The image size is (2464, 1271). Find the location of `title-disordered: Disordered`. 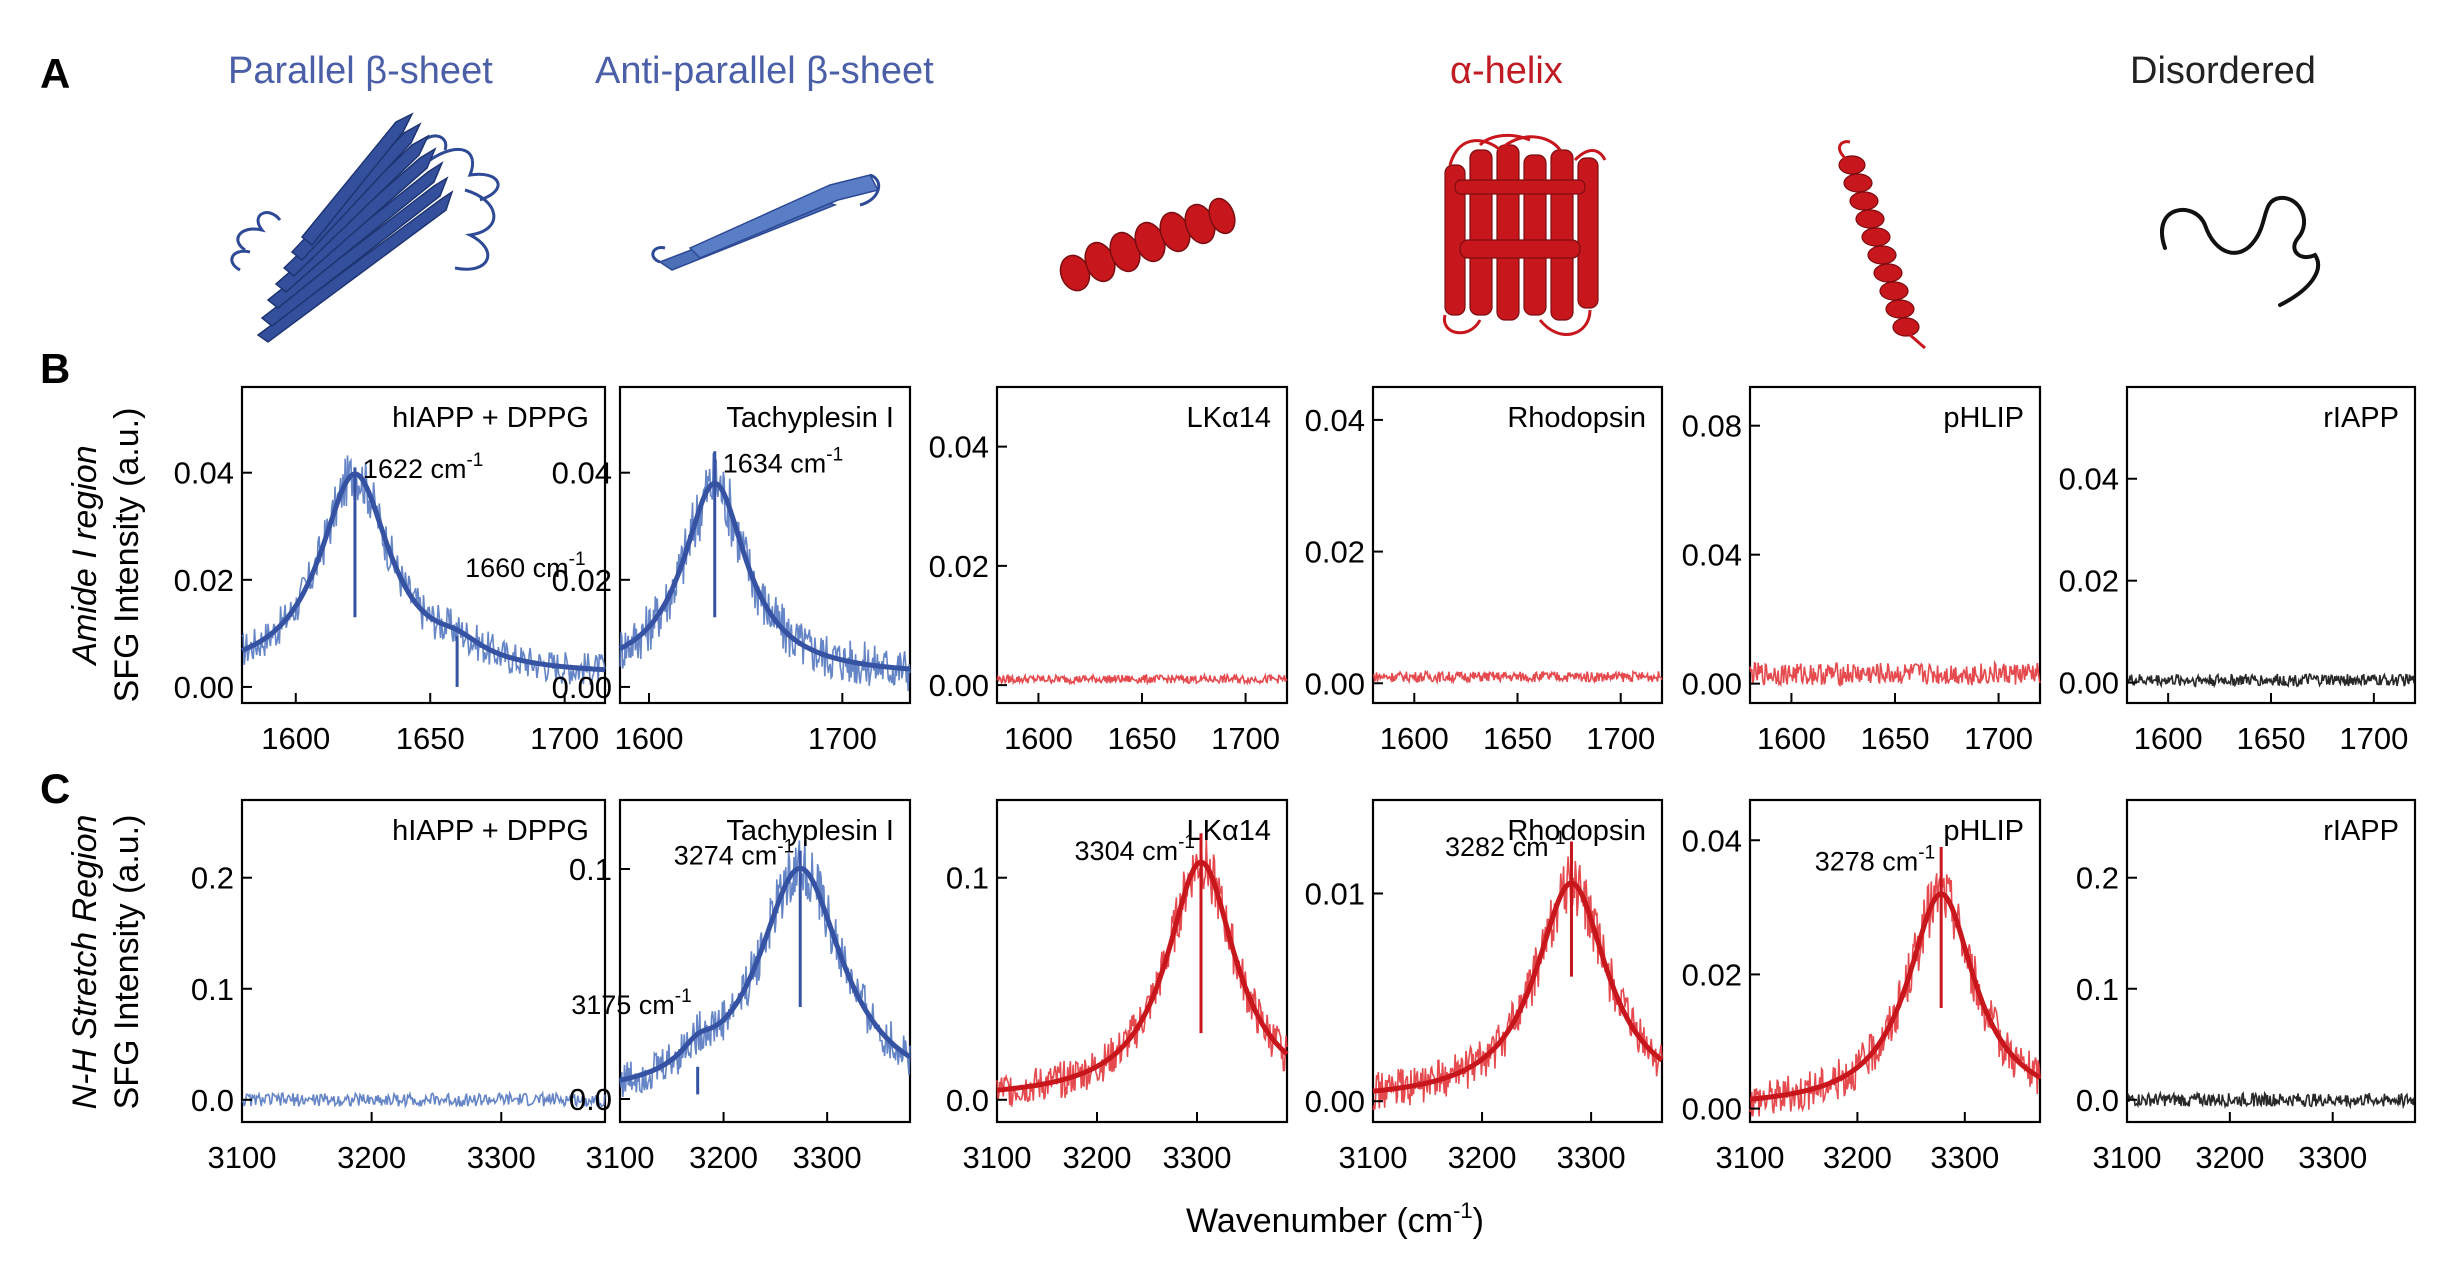

title-disordered: Disordered is located at coordinates (2223, 71).